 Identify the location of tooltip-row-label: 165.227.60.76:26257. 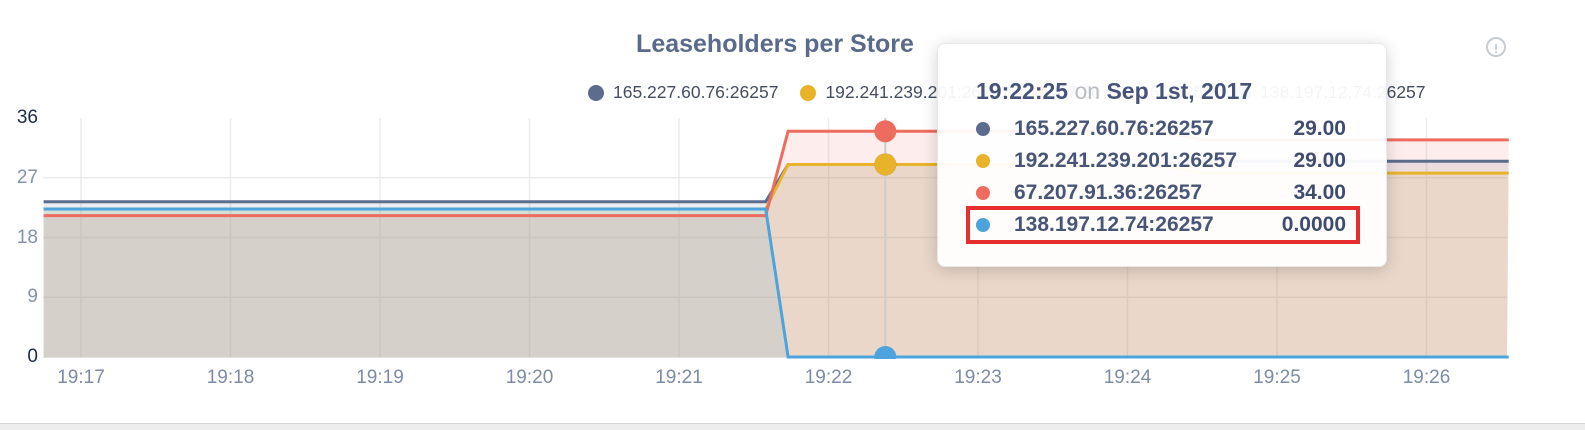
(1114, 128).